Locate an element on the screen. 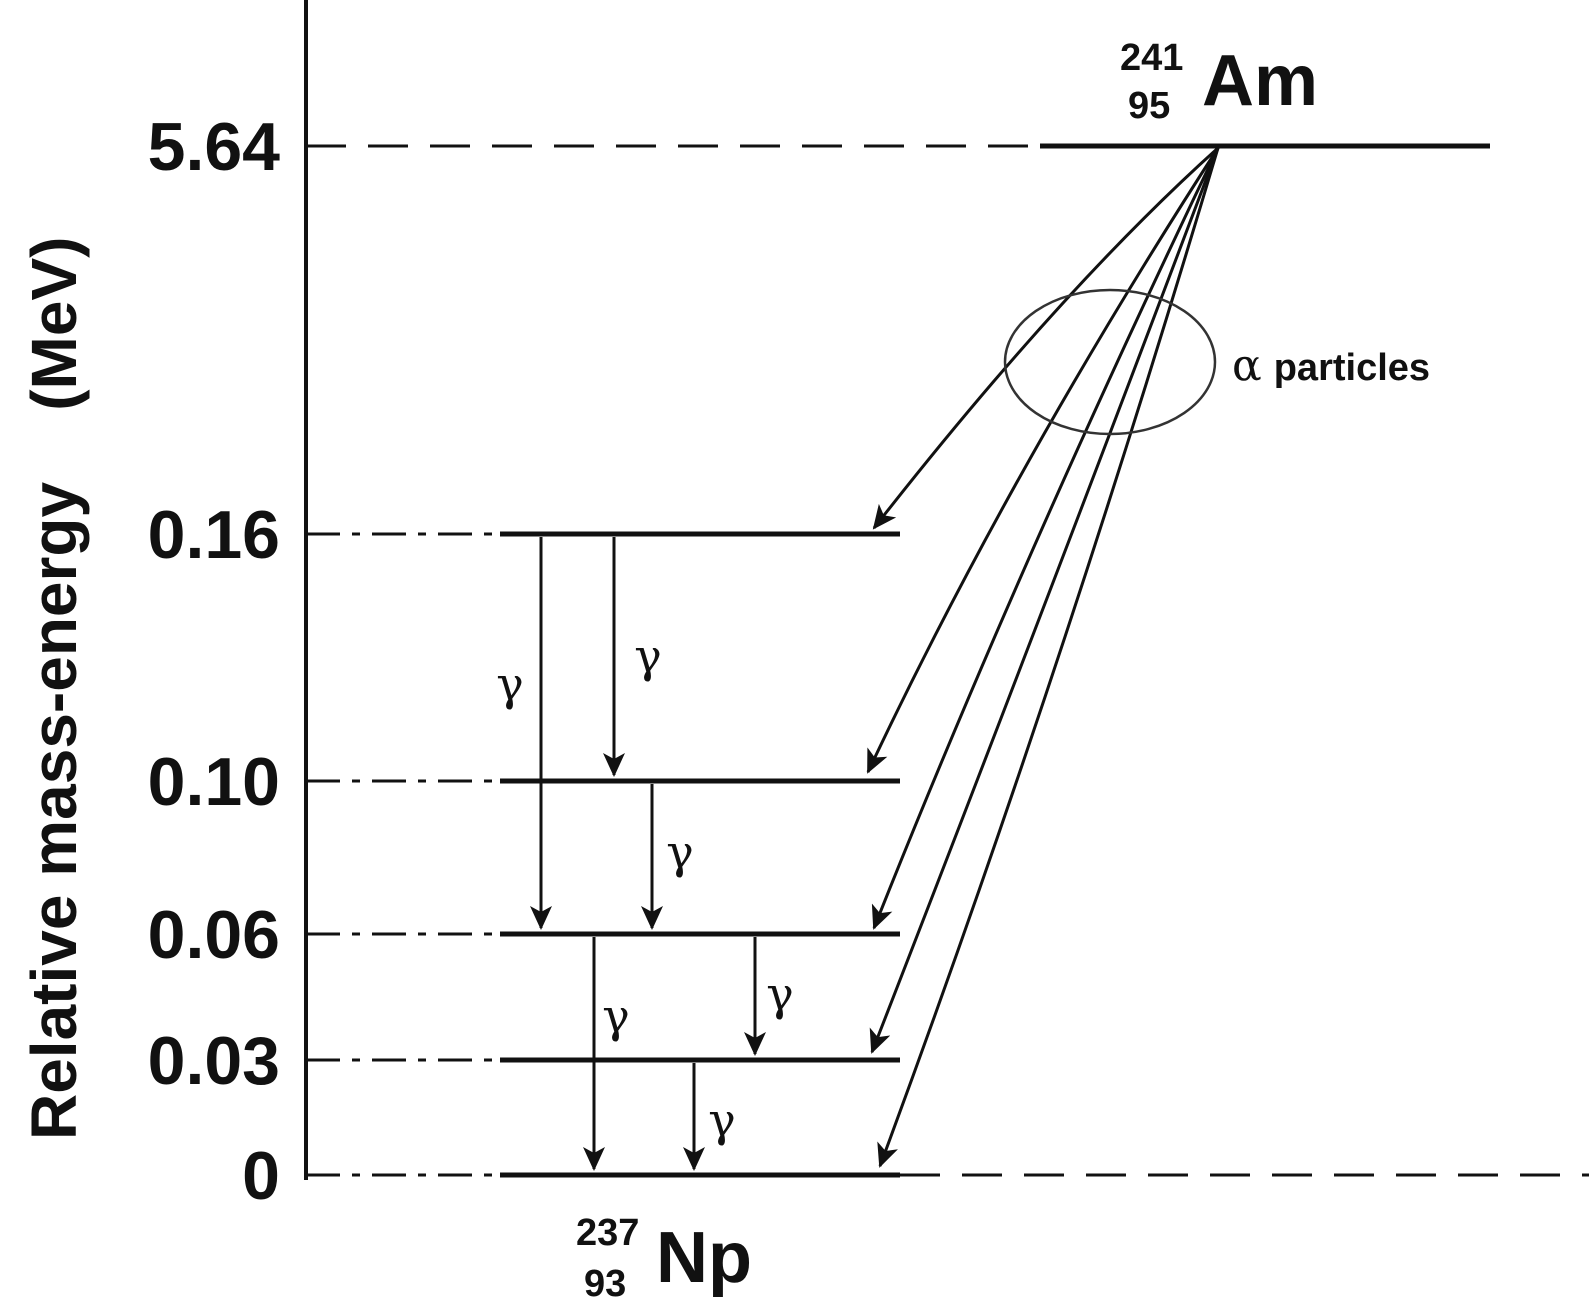 The image size is (1589, 1315). gamma-transition-arrows: γ γ γ γ γ γ is located at coordinates (645, 854).